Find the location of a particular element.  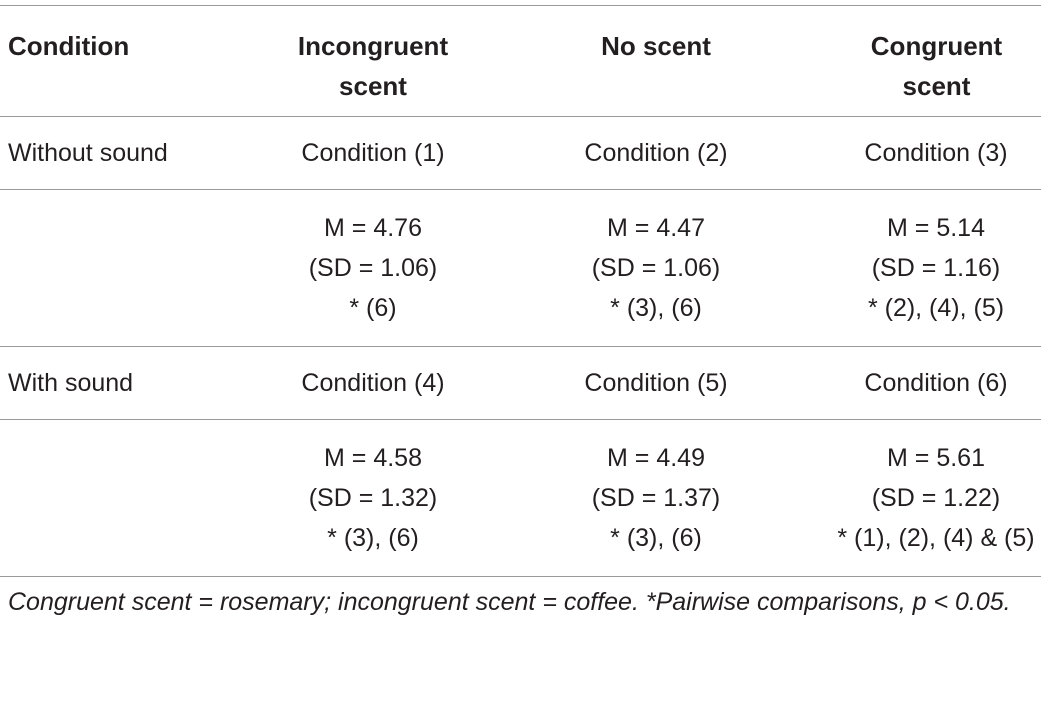

cell-stack: M = 5.61 (SD = 1.22) * (1), (2), (4) & (5) is located at coordinates (936, 498).